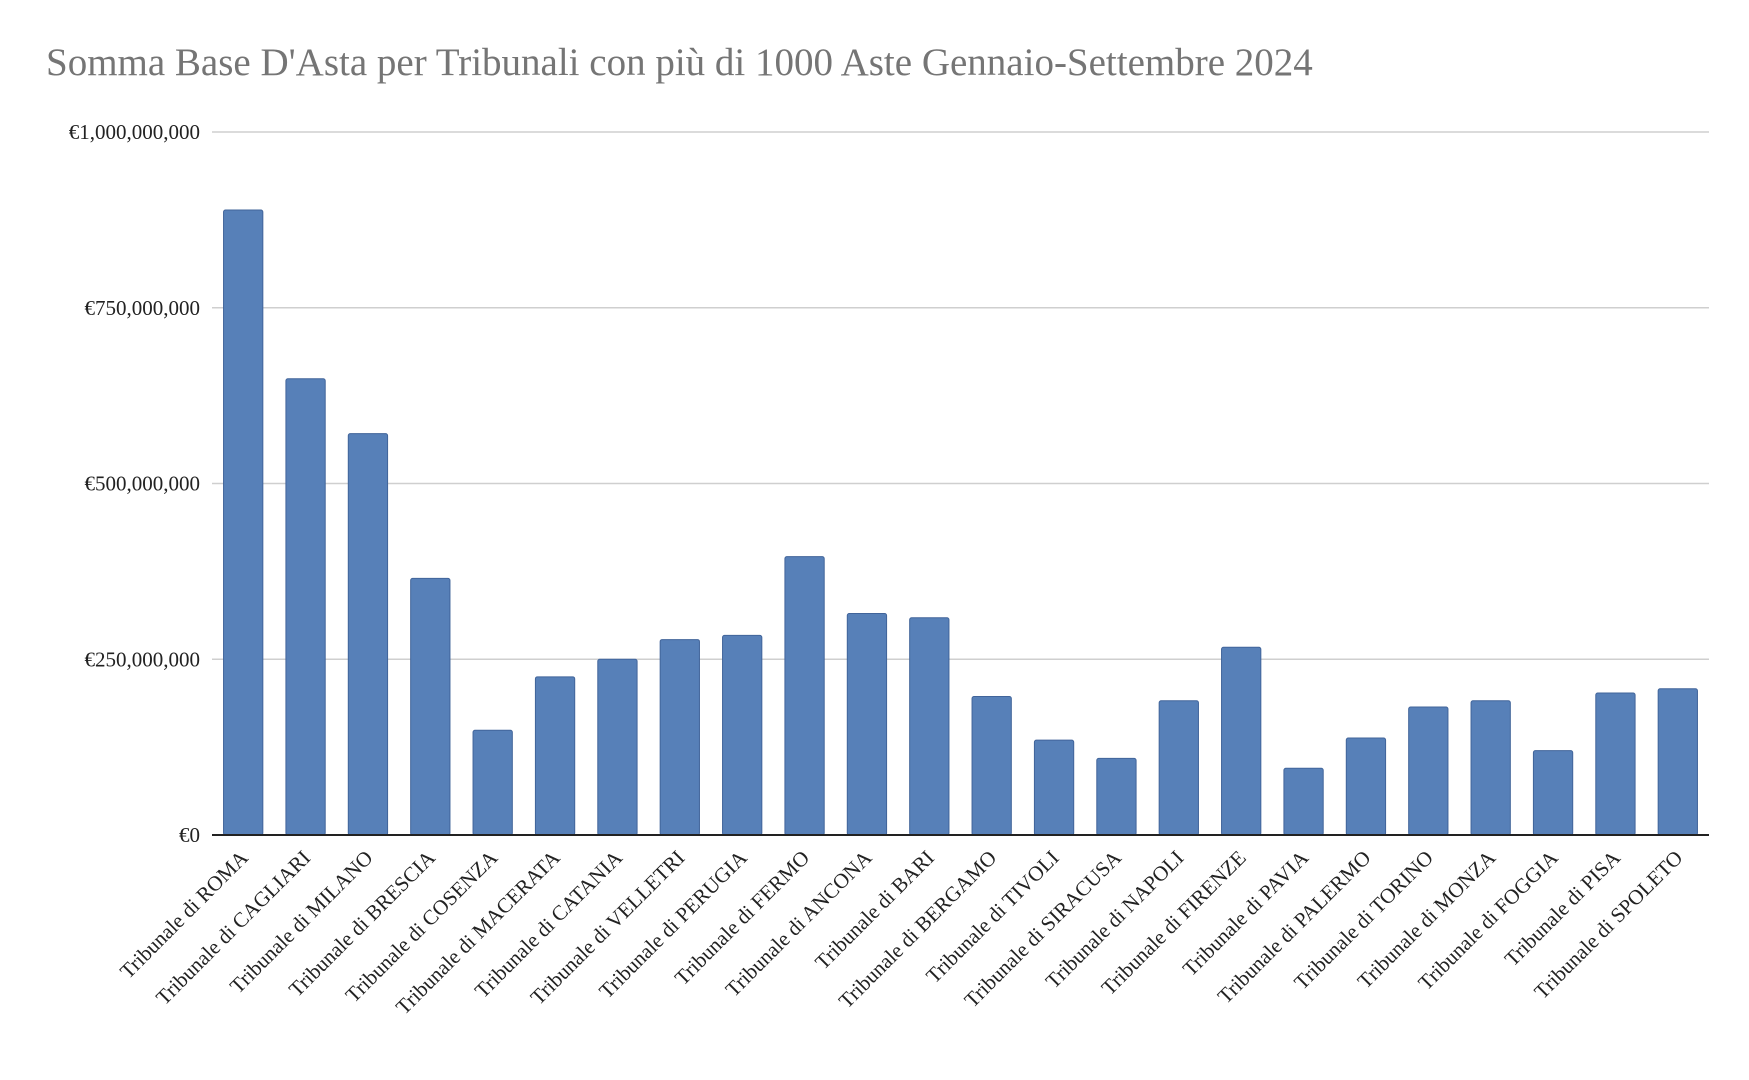 The width and height of the screenshot is (1749, 1080). Describe the element at coordinates (143, 659) in the screenshot. I see `y-tick-label: €250,000,000` at that location.